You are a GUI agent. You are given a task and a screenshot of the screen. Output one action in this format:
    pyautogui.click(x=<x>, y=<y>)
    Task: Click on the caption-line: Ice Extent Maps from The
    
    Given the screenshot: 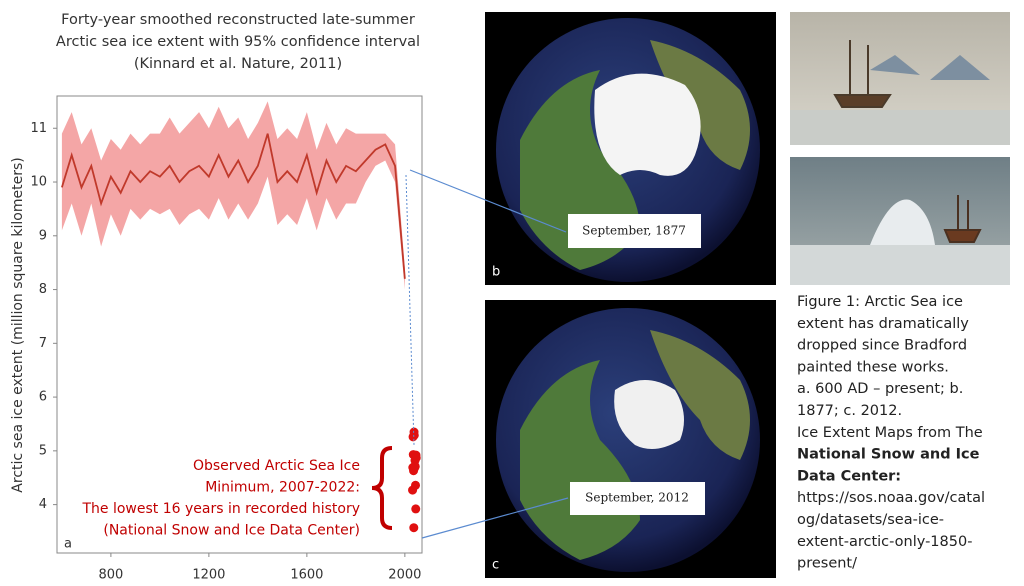 What is the action you would take?
    pyautogui.click(x=890, y=433)
    